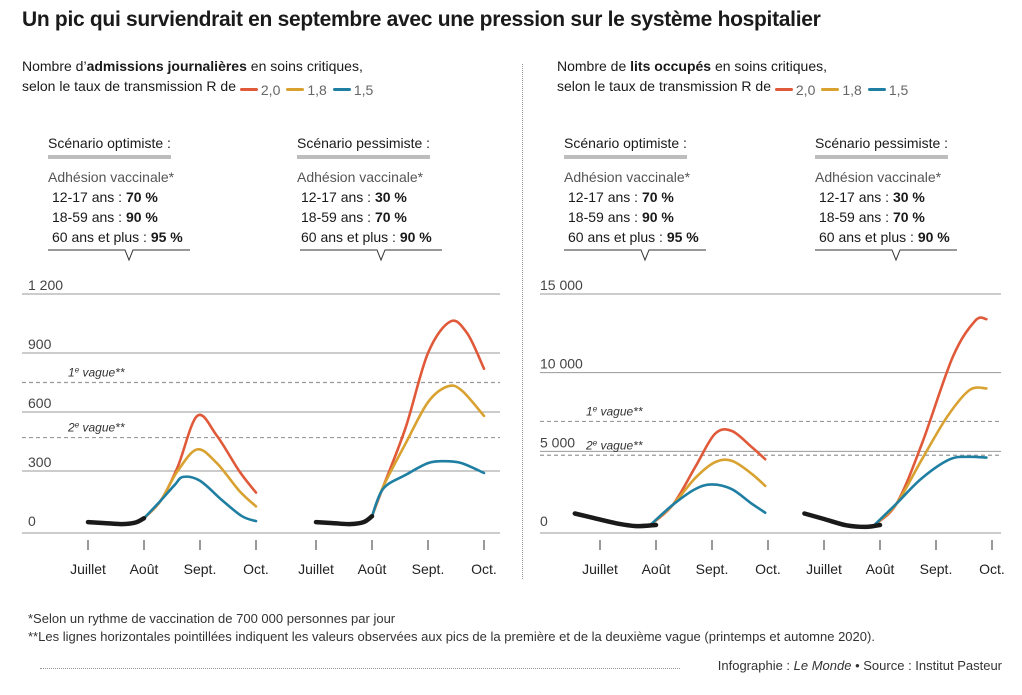 The height and width of the screenshot is (695, 1022). What do you see at coordinates (360, 668) in the screenshot?
I see `credit-divider` at bounding box center [360, 668].